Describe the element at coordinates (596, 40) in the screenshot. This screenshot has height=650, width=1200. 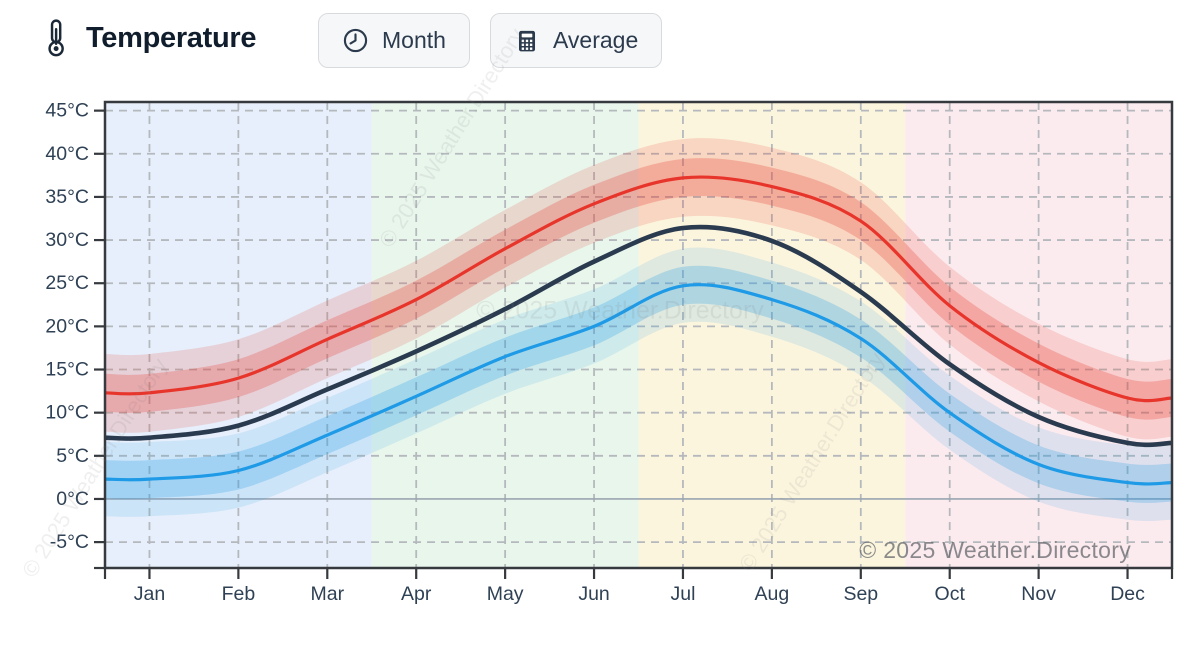
I see `average-button-label: Average` at that location.